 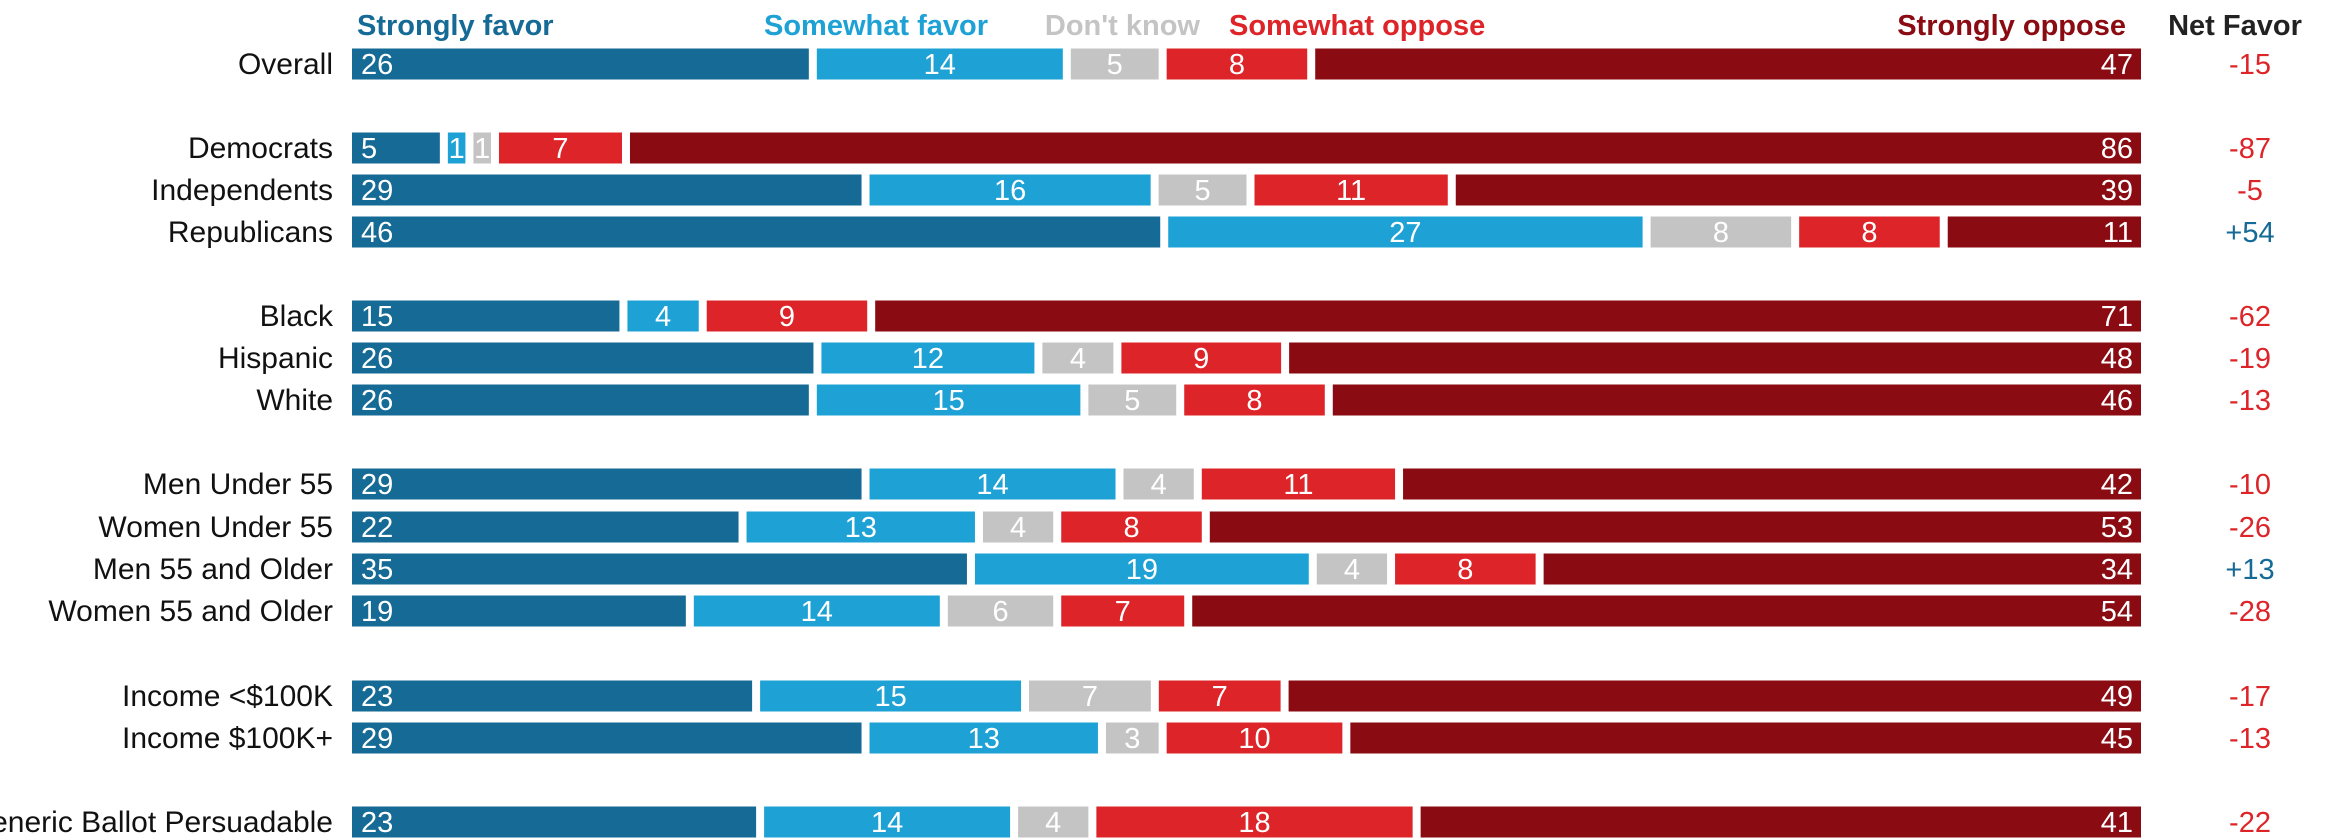 What do you see at coordinates (876, 26) in the screenshot?
I see `legend-somewhat-favor: Somewhat favor` at bounding box center [876, 26].